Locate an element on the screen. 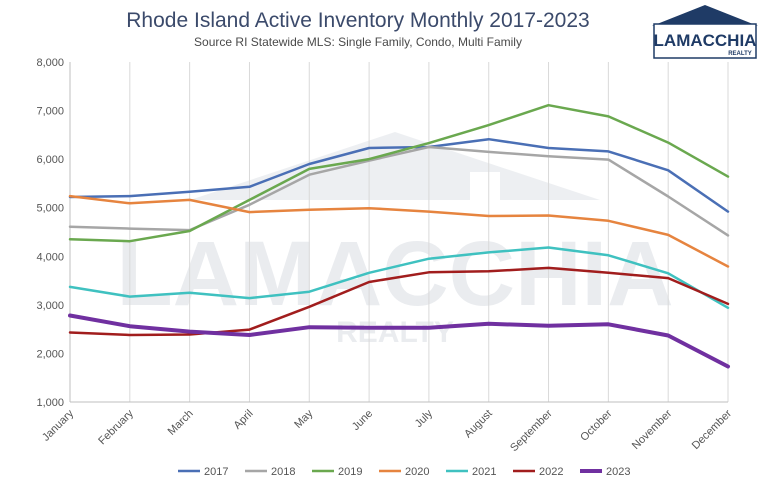 The height and width of the screenshot is (490, 768). logo-brand-tagline: REALTY is located at coordinates (740, 54).